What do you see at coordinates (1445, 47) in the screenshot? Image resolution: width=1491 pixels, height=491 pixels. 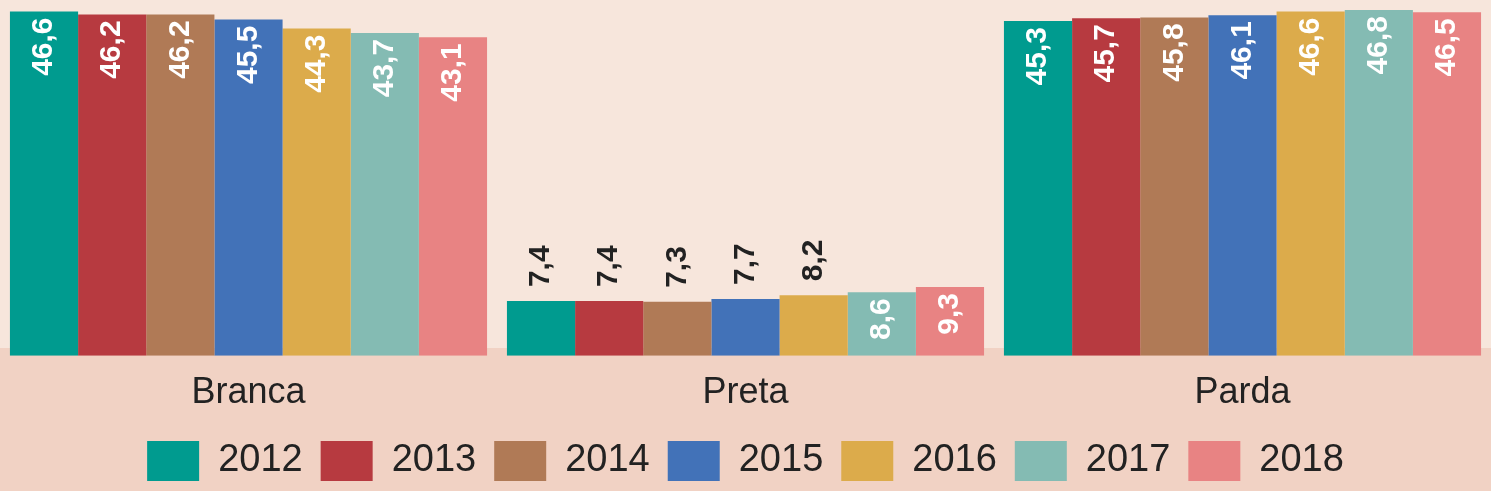 I see `data-label: 46,5` at bounding box center [1445, 47].